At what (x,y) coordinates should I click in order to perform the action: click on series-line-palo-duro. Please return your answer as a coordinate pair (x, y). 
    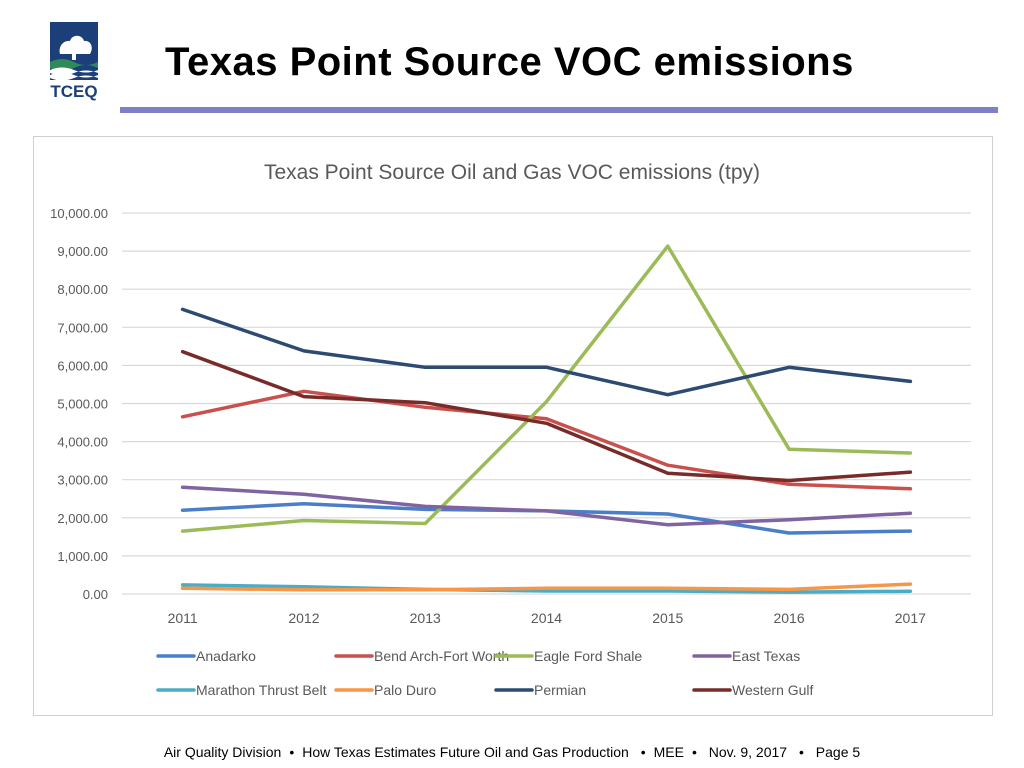
    Looking at the image, I should click on (546, 587).